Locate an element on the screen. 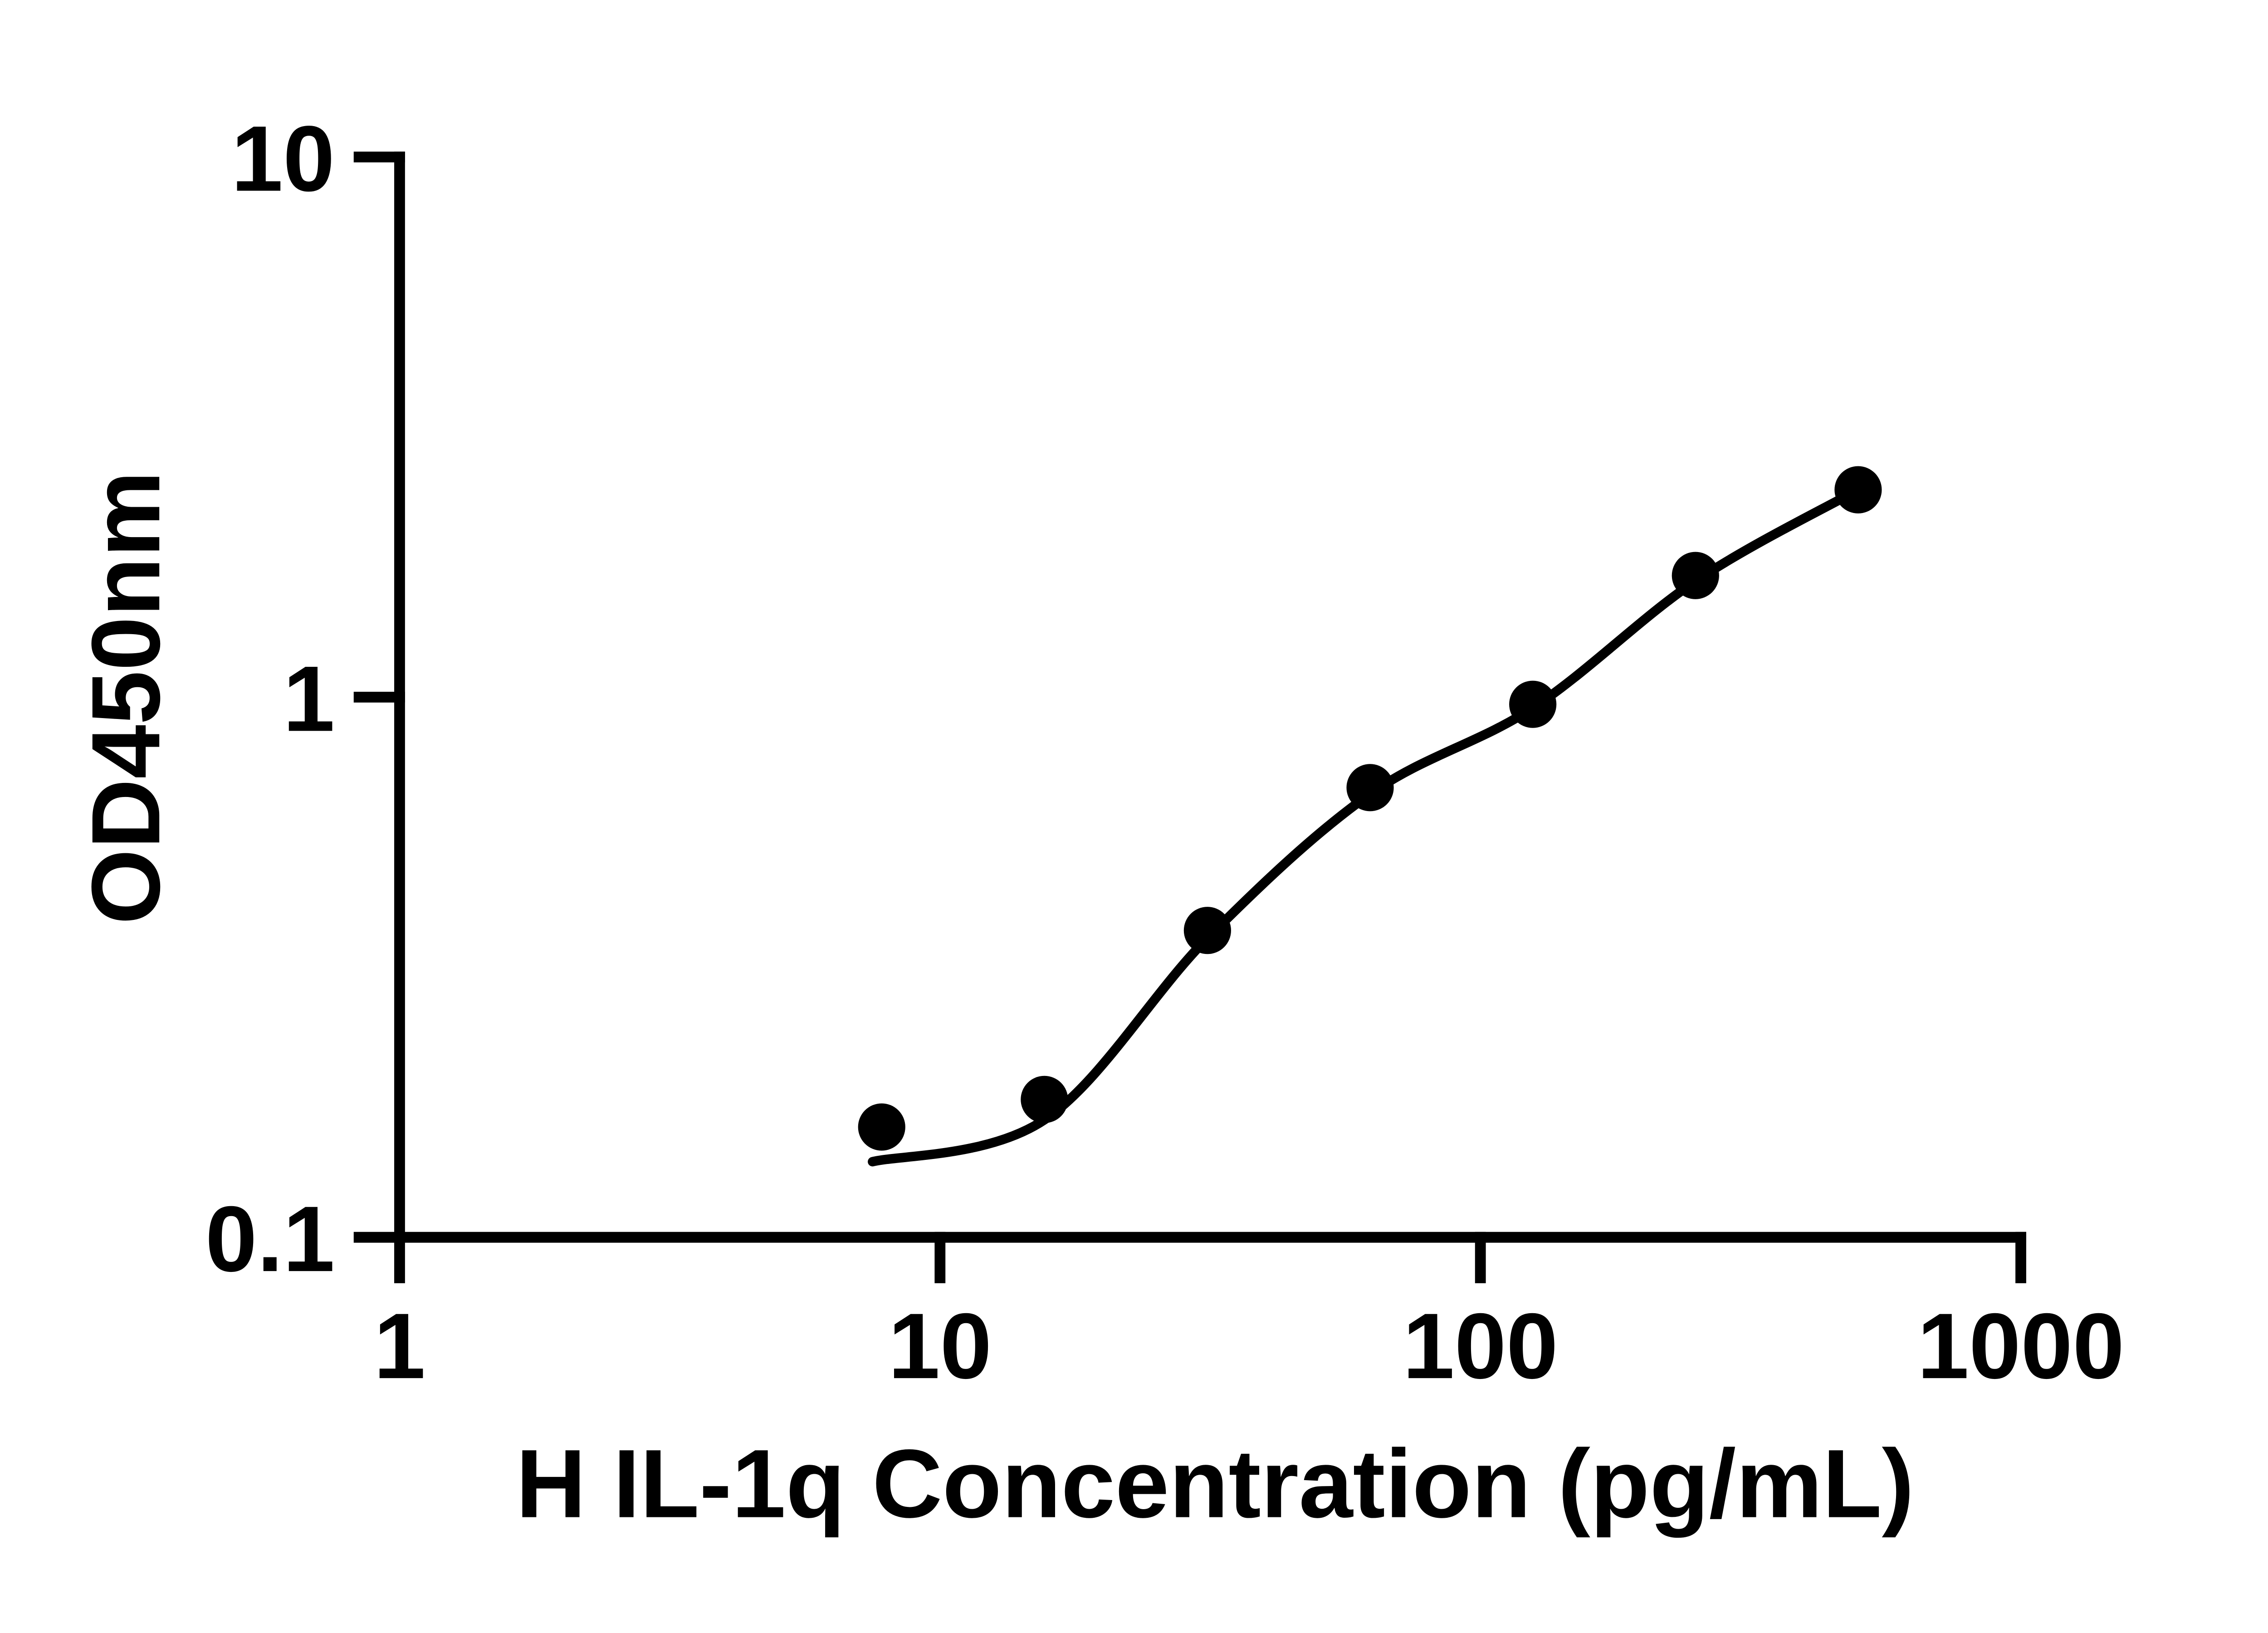 Image resolution: width=2268 pixels, height=1633 pixels. y-tick-label: 1 is located at coordinates (309, 698).